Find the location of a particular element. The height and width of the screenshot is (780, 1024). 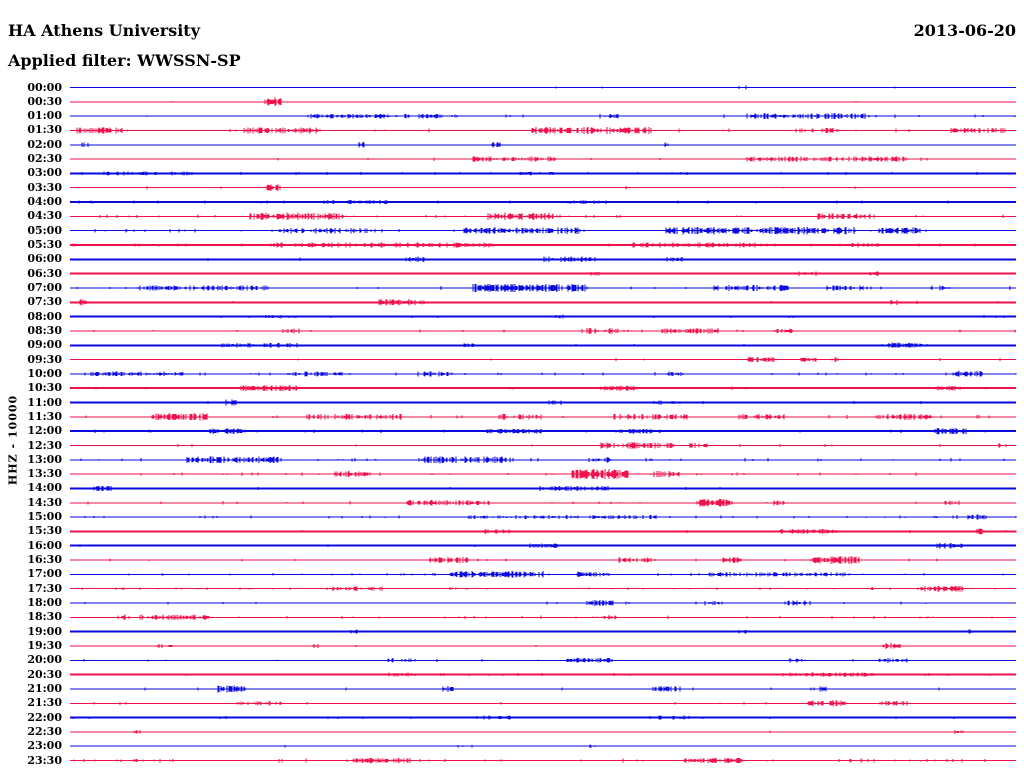

trace-time-label: 05:00 is located at coordinates (44, 230).